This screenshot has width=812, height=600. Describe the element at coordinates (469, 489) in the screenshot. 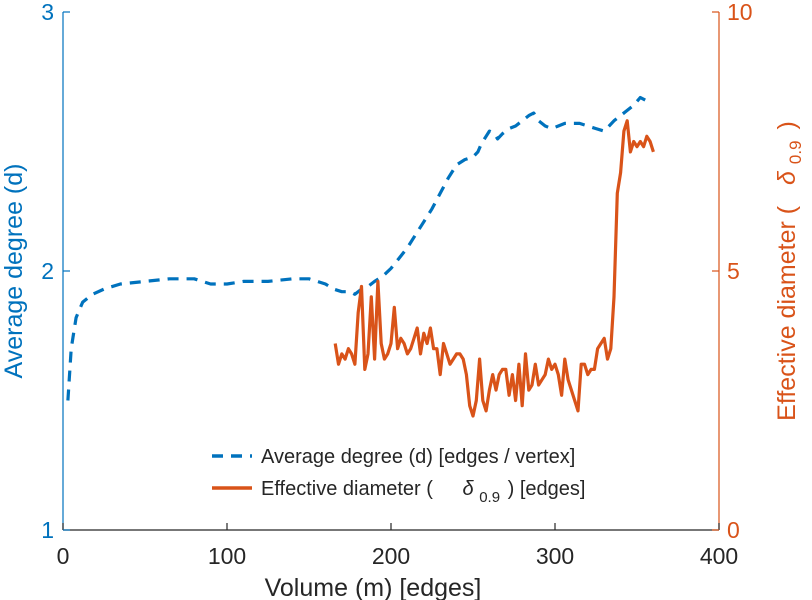

I see `legend-diameter-symbol: δ` at that location.